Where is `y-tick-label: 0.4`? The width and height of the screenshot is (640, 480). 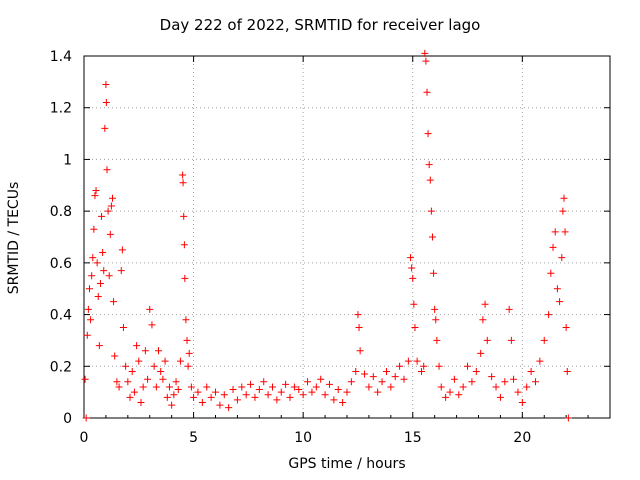 y-tick-label: 0.4 is located at coordinates (61, 316).